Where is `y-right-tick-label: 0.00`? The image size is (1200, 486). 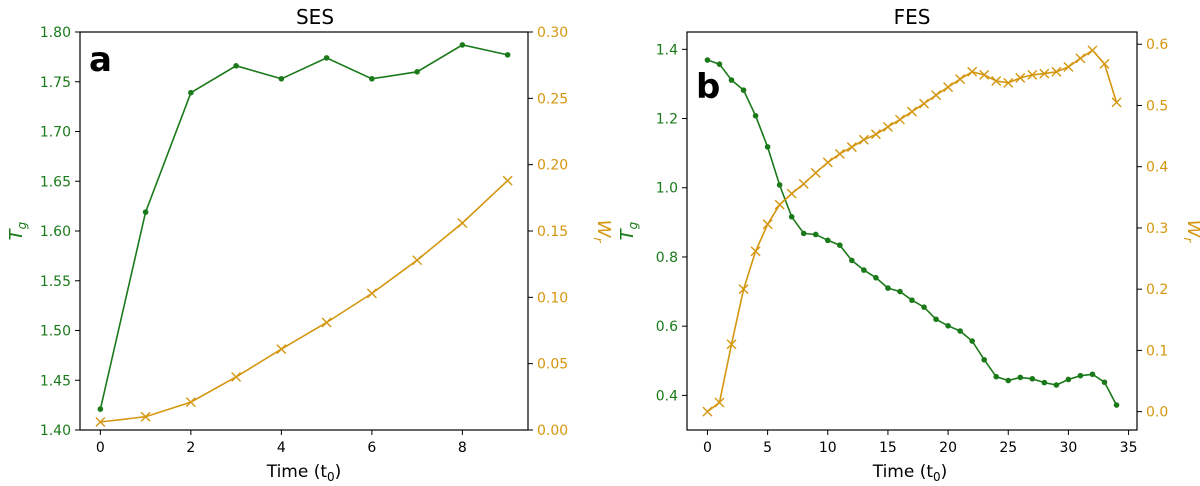 y-right-tick-label: 0.00 is located at coordinates (552, 431).